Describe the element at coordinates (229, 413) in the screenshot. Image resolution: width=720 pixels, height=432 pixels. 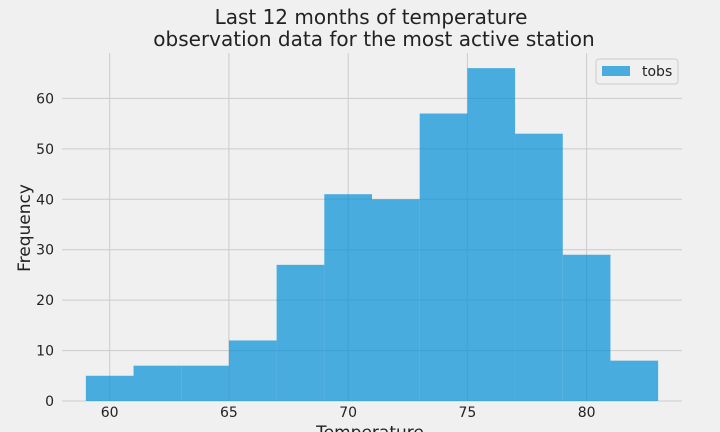
I see `x-tick-label: 65` at that location.